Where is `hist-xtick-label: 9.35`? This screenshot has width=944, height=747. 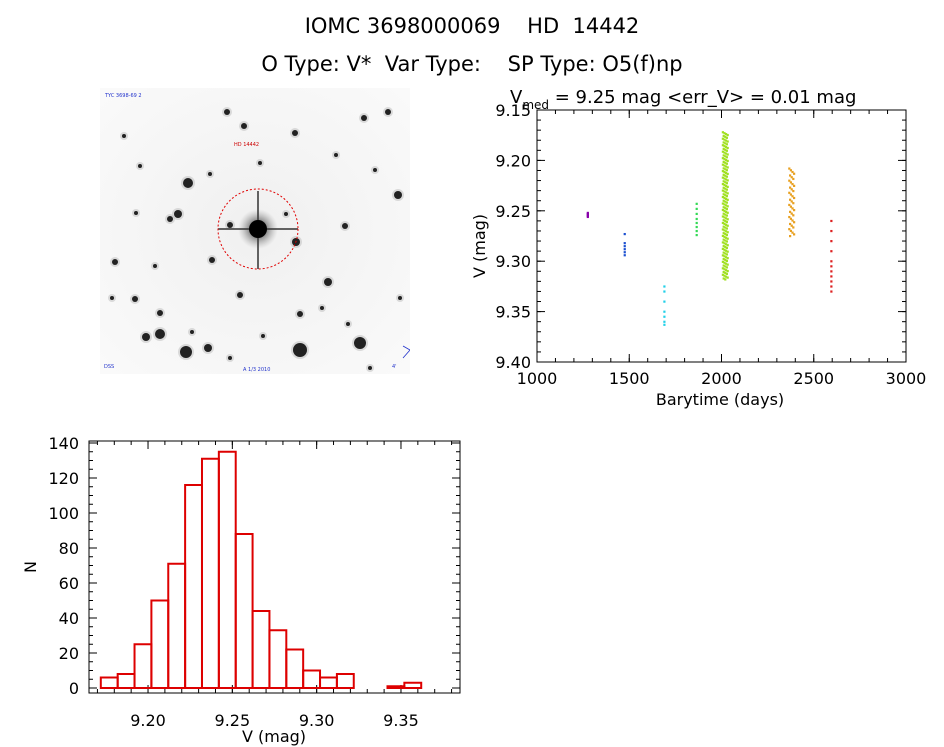 hist-xtick-label: 9.35 is located at coordinates (401, 720).